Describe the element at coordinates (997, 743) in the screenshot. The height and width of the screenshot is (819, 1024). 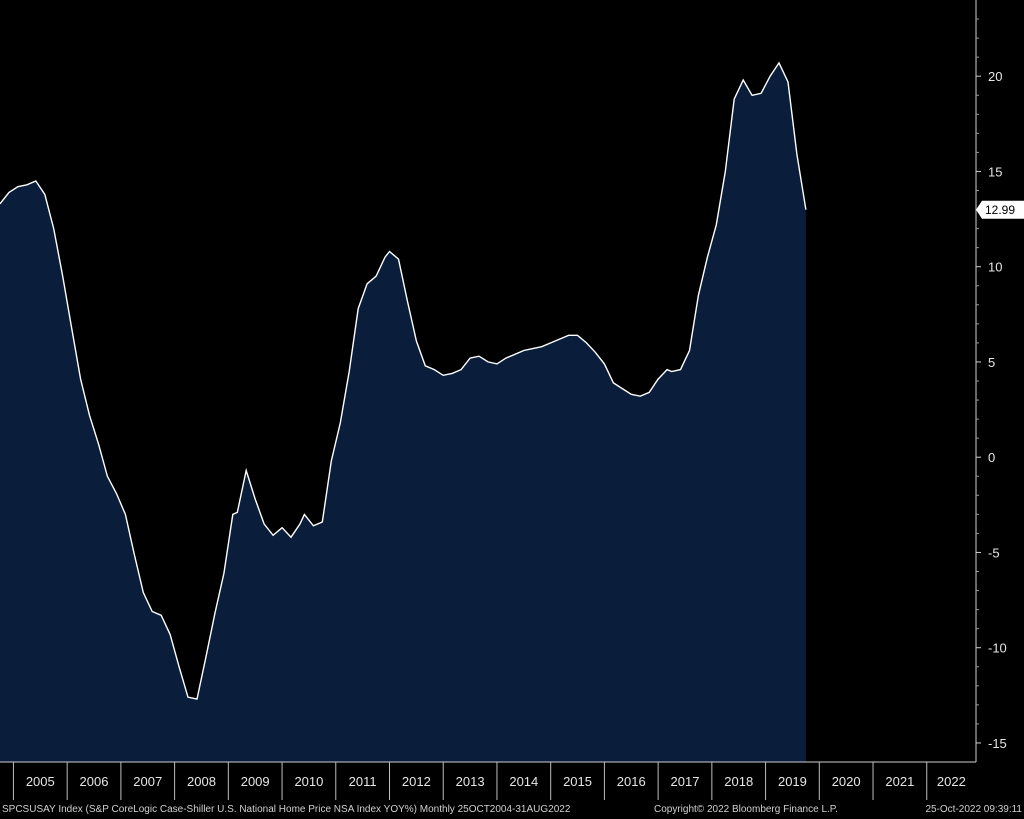
I see `y-tick-label: -15` at that location.